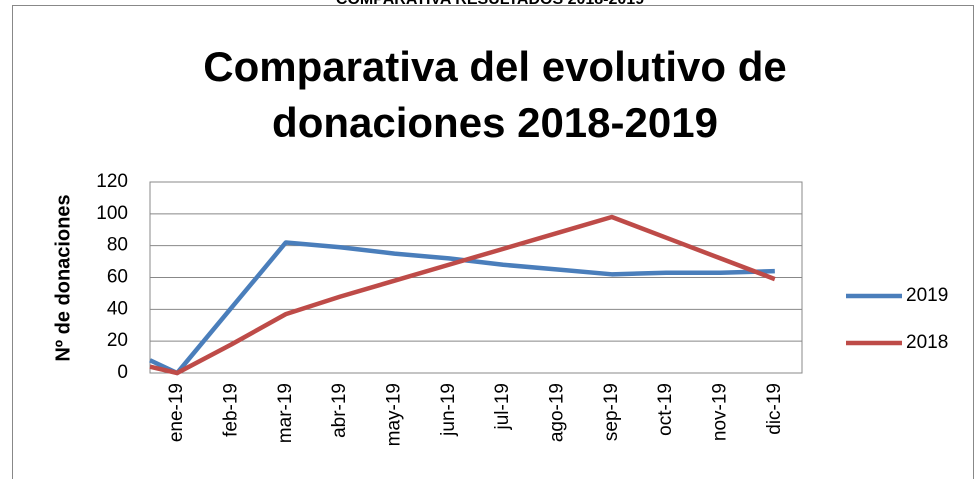  I want to click on y-tick-label: 20, so click(117, 340).